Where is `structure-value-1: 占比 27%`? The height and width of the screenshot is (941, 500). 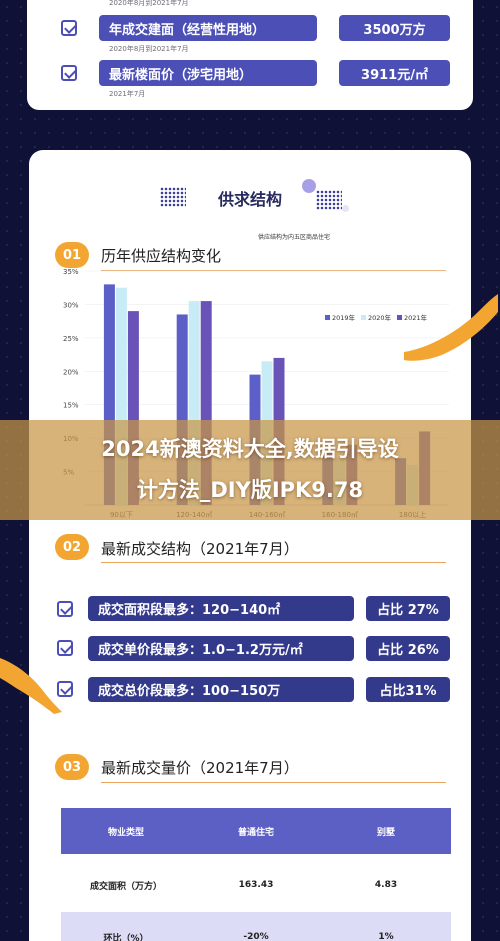 structure-value-1: 占比 27% is located at coordinates (408, 608).